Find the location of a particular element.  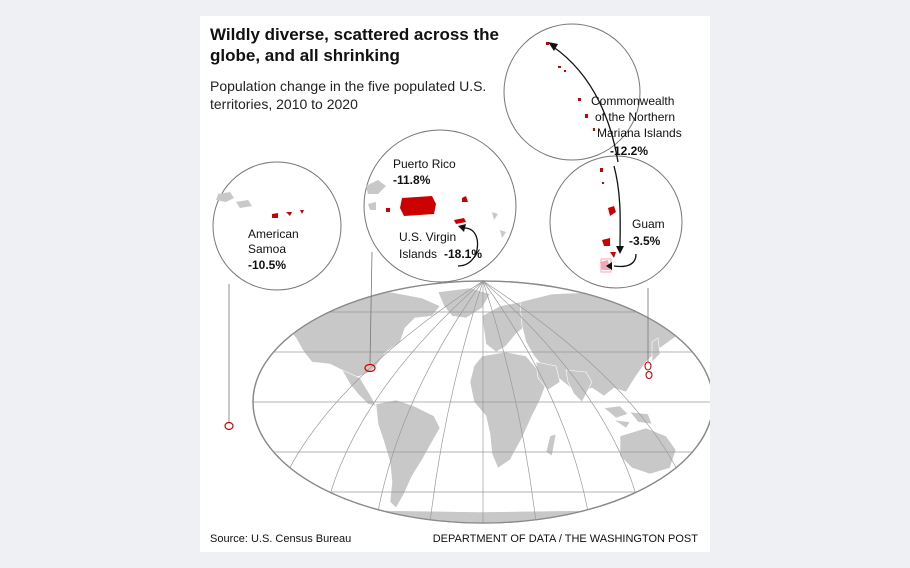

puerto-rico-change: -11.8% is located at coordinates (412, 180).